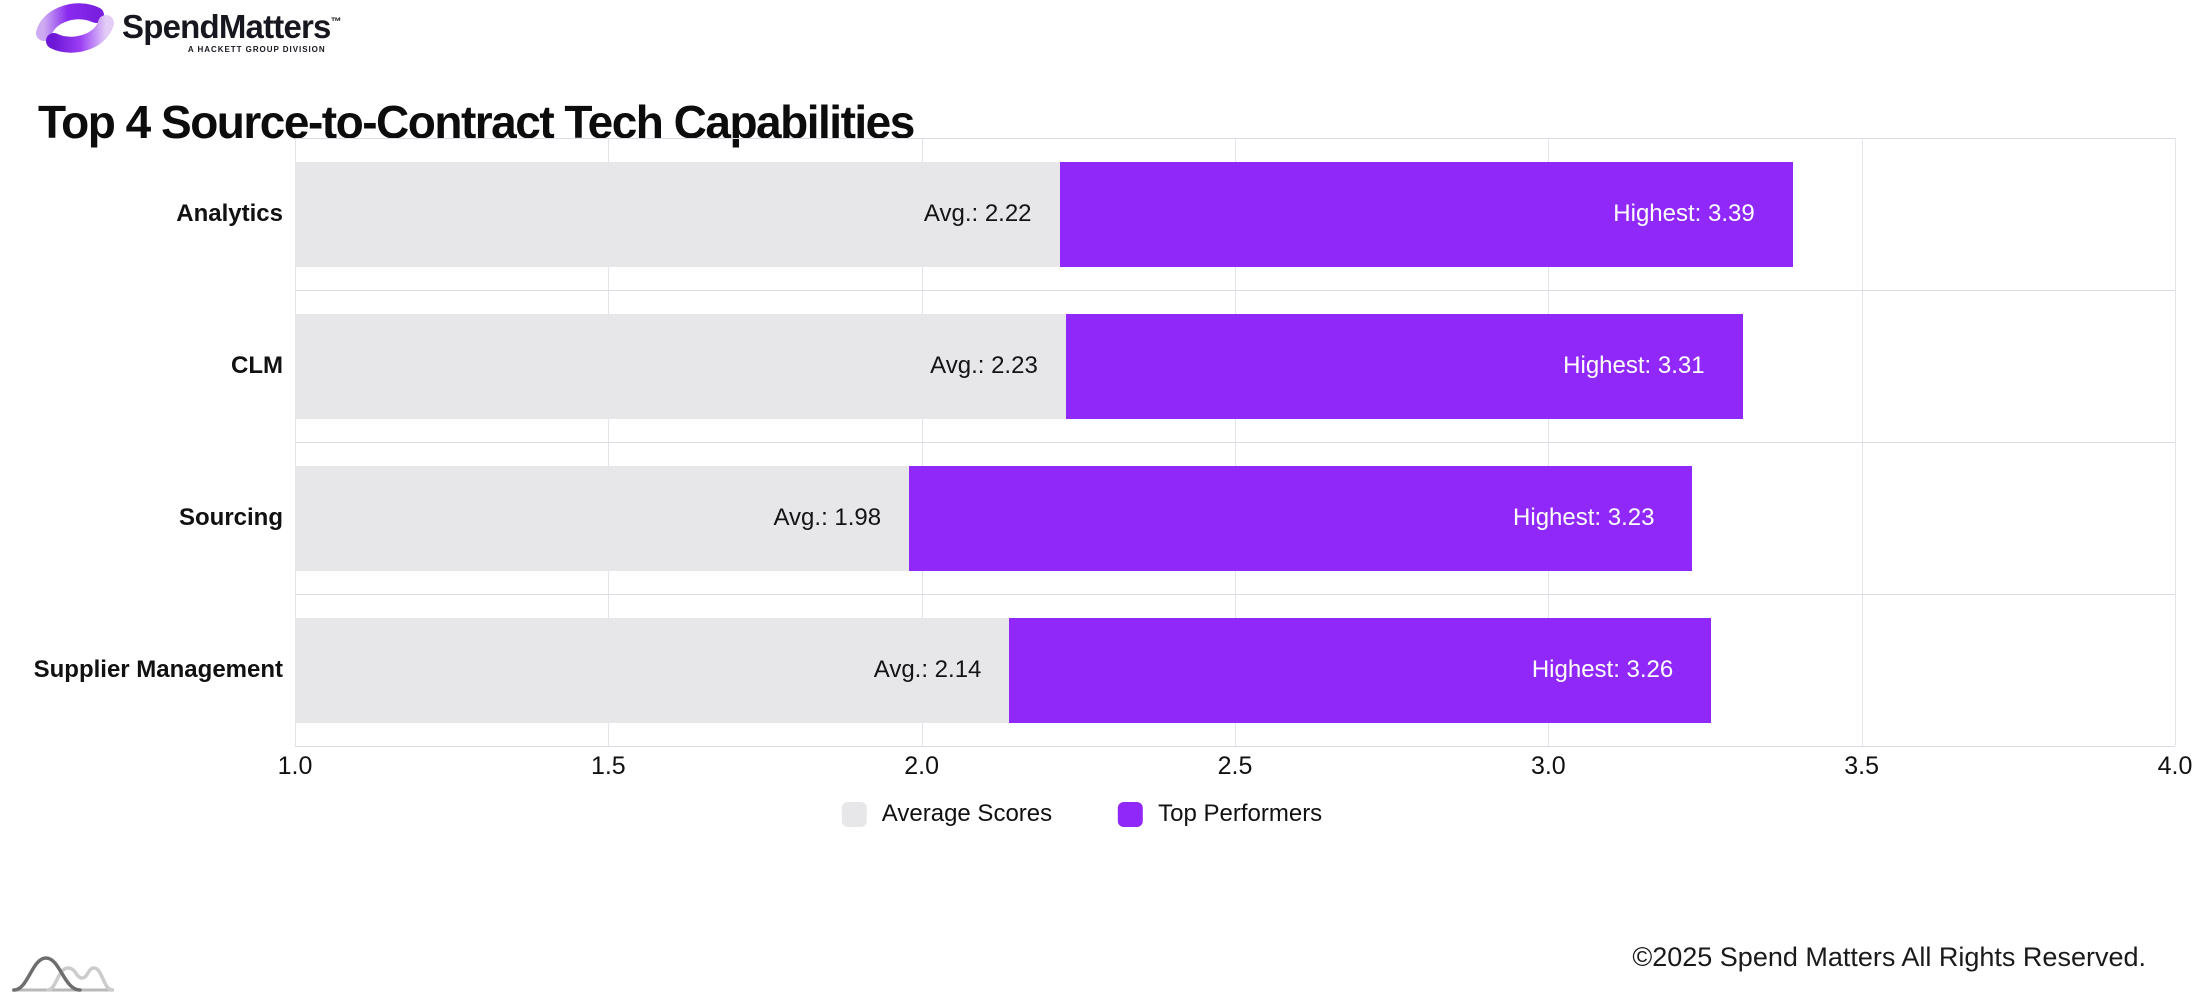 The image size is (2200, 1000). I want to click on average-score-bar: Avg.: 2.14, so click(652, 670).